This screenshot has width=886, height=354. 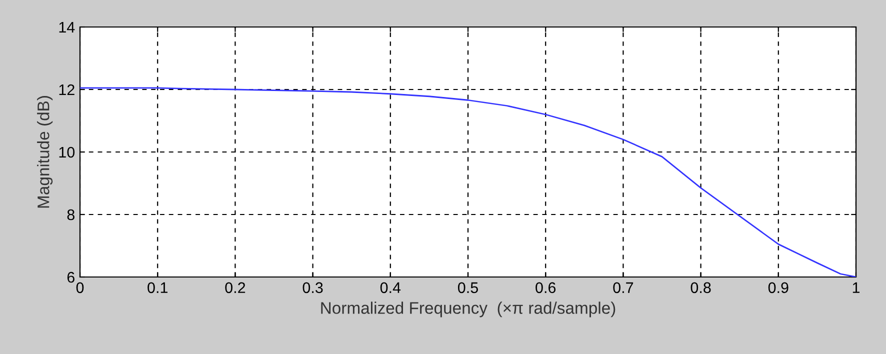 What do you see at coordinates (70, 277) in the screenshot?
I see `y-tick-label: 6` at bounding box center [70, 277].